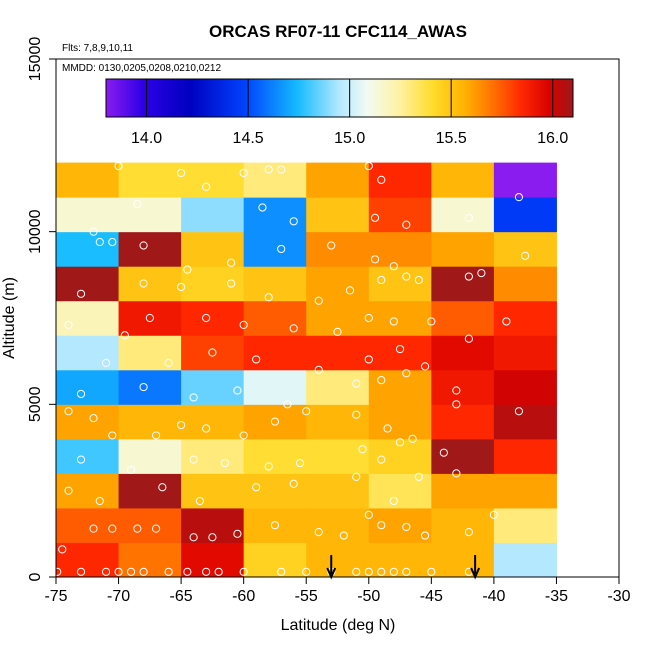 This screenshot has width=650, height=650. Describe the element at coordinates (349, 138) in the screenshot. I see `colorbar-tick-label: 15.0` at that location.